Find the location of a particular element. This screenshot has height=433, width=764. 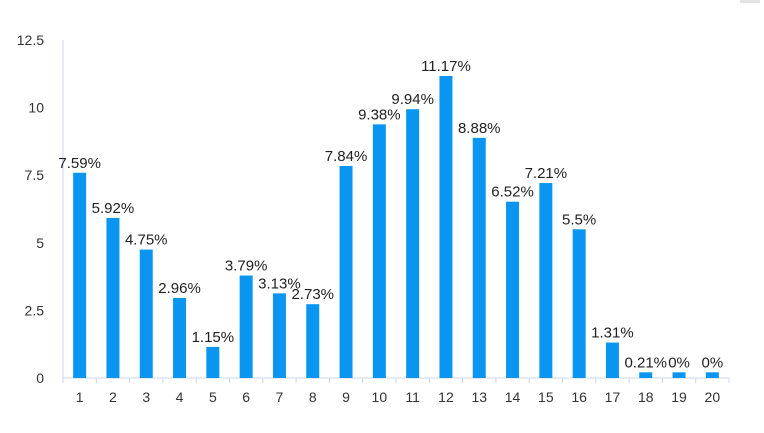

data-label: 7.59% is located at coordinates (79, 163).